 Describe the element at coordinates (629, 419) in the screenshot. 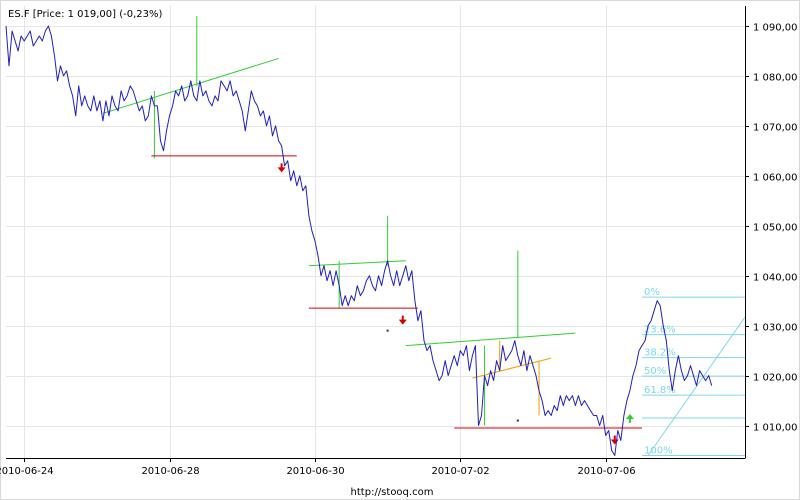

I see `buy-arrow-icon` at that location.